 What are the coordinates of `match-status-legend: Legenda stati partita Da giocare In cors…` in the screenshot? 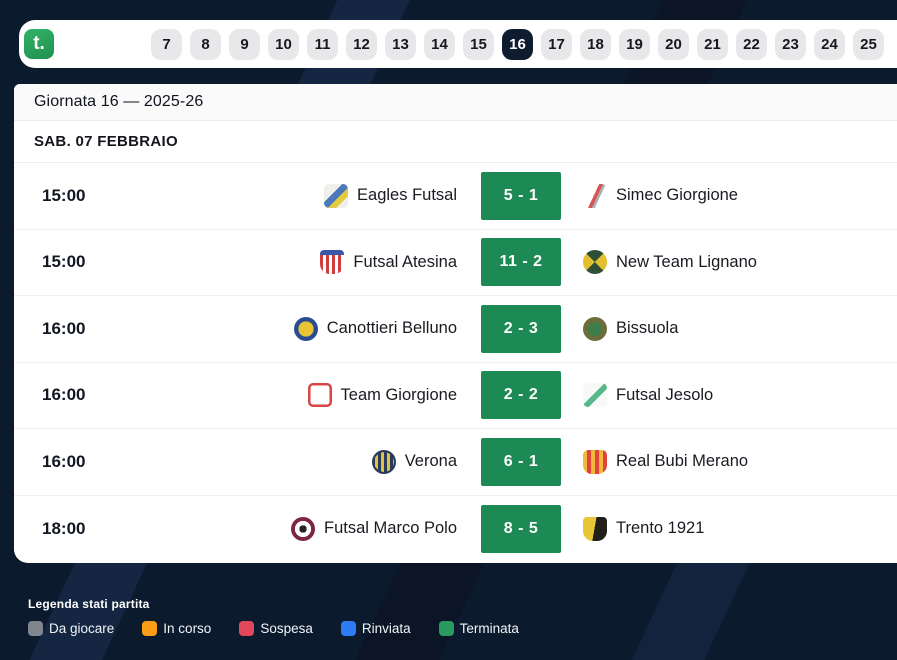 It's located at (273, 616).